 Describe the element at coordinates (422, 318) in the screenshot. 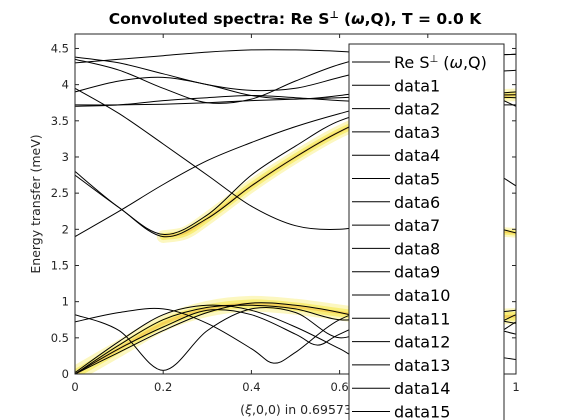

I see `legend-label: data11` at that location.